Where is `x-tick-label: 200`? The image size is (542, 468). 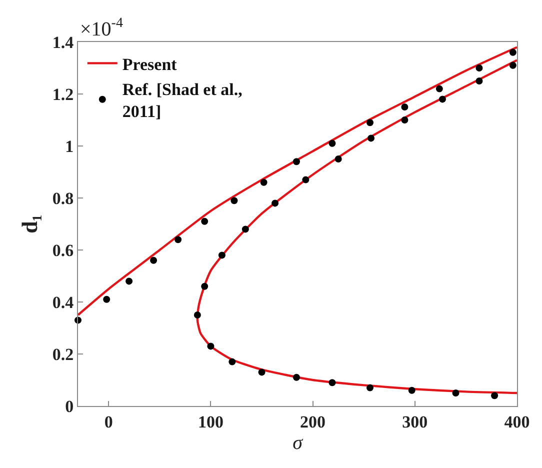
x-tick-label: 200 is located at coordinates (313, 422).